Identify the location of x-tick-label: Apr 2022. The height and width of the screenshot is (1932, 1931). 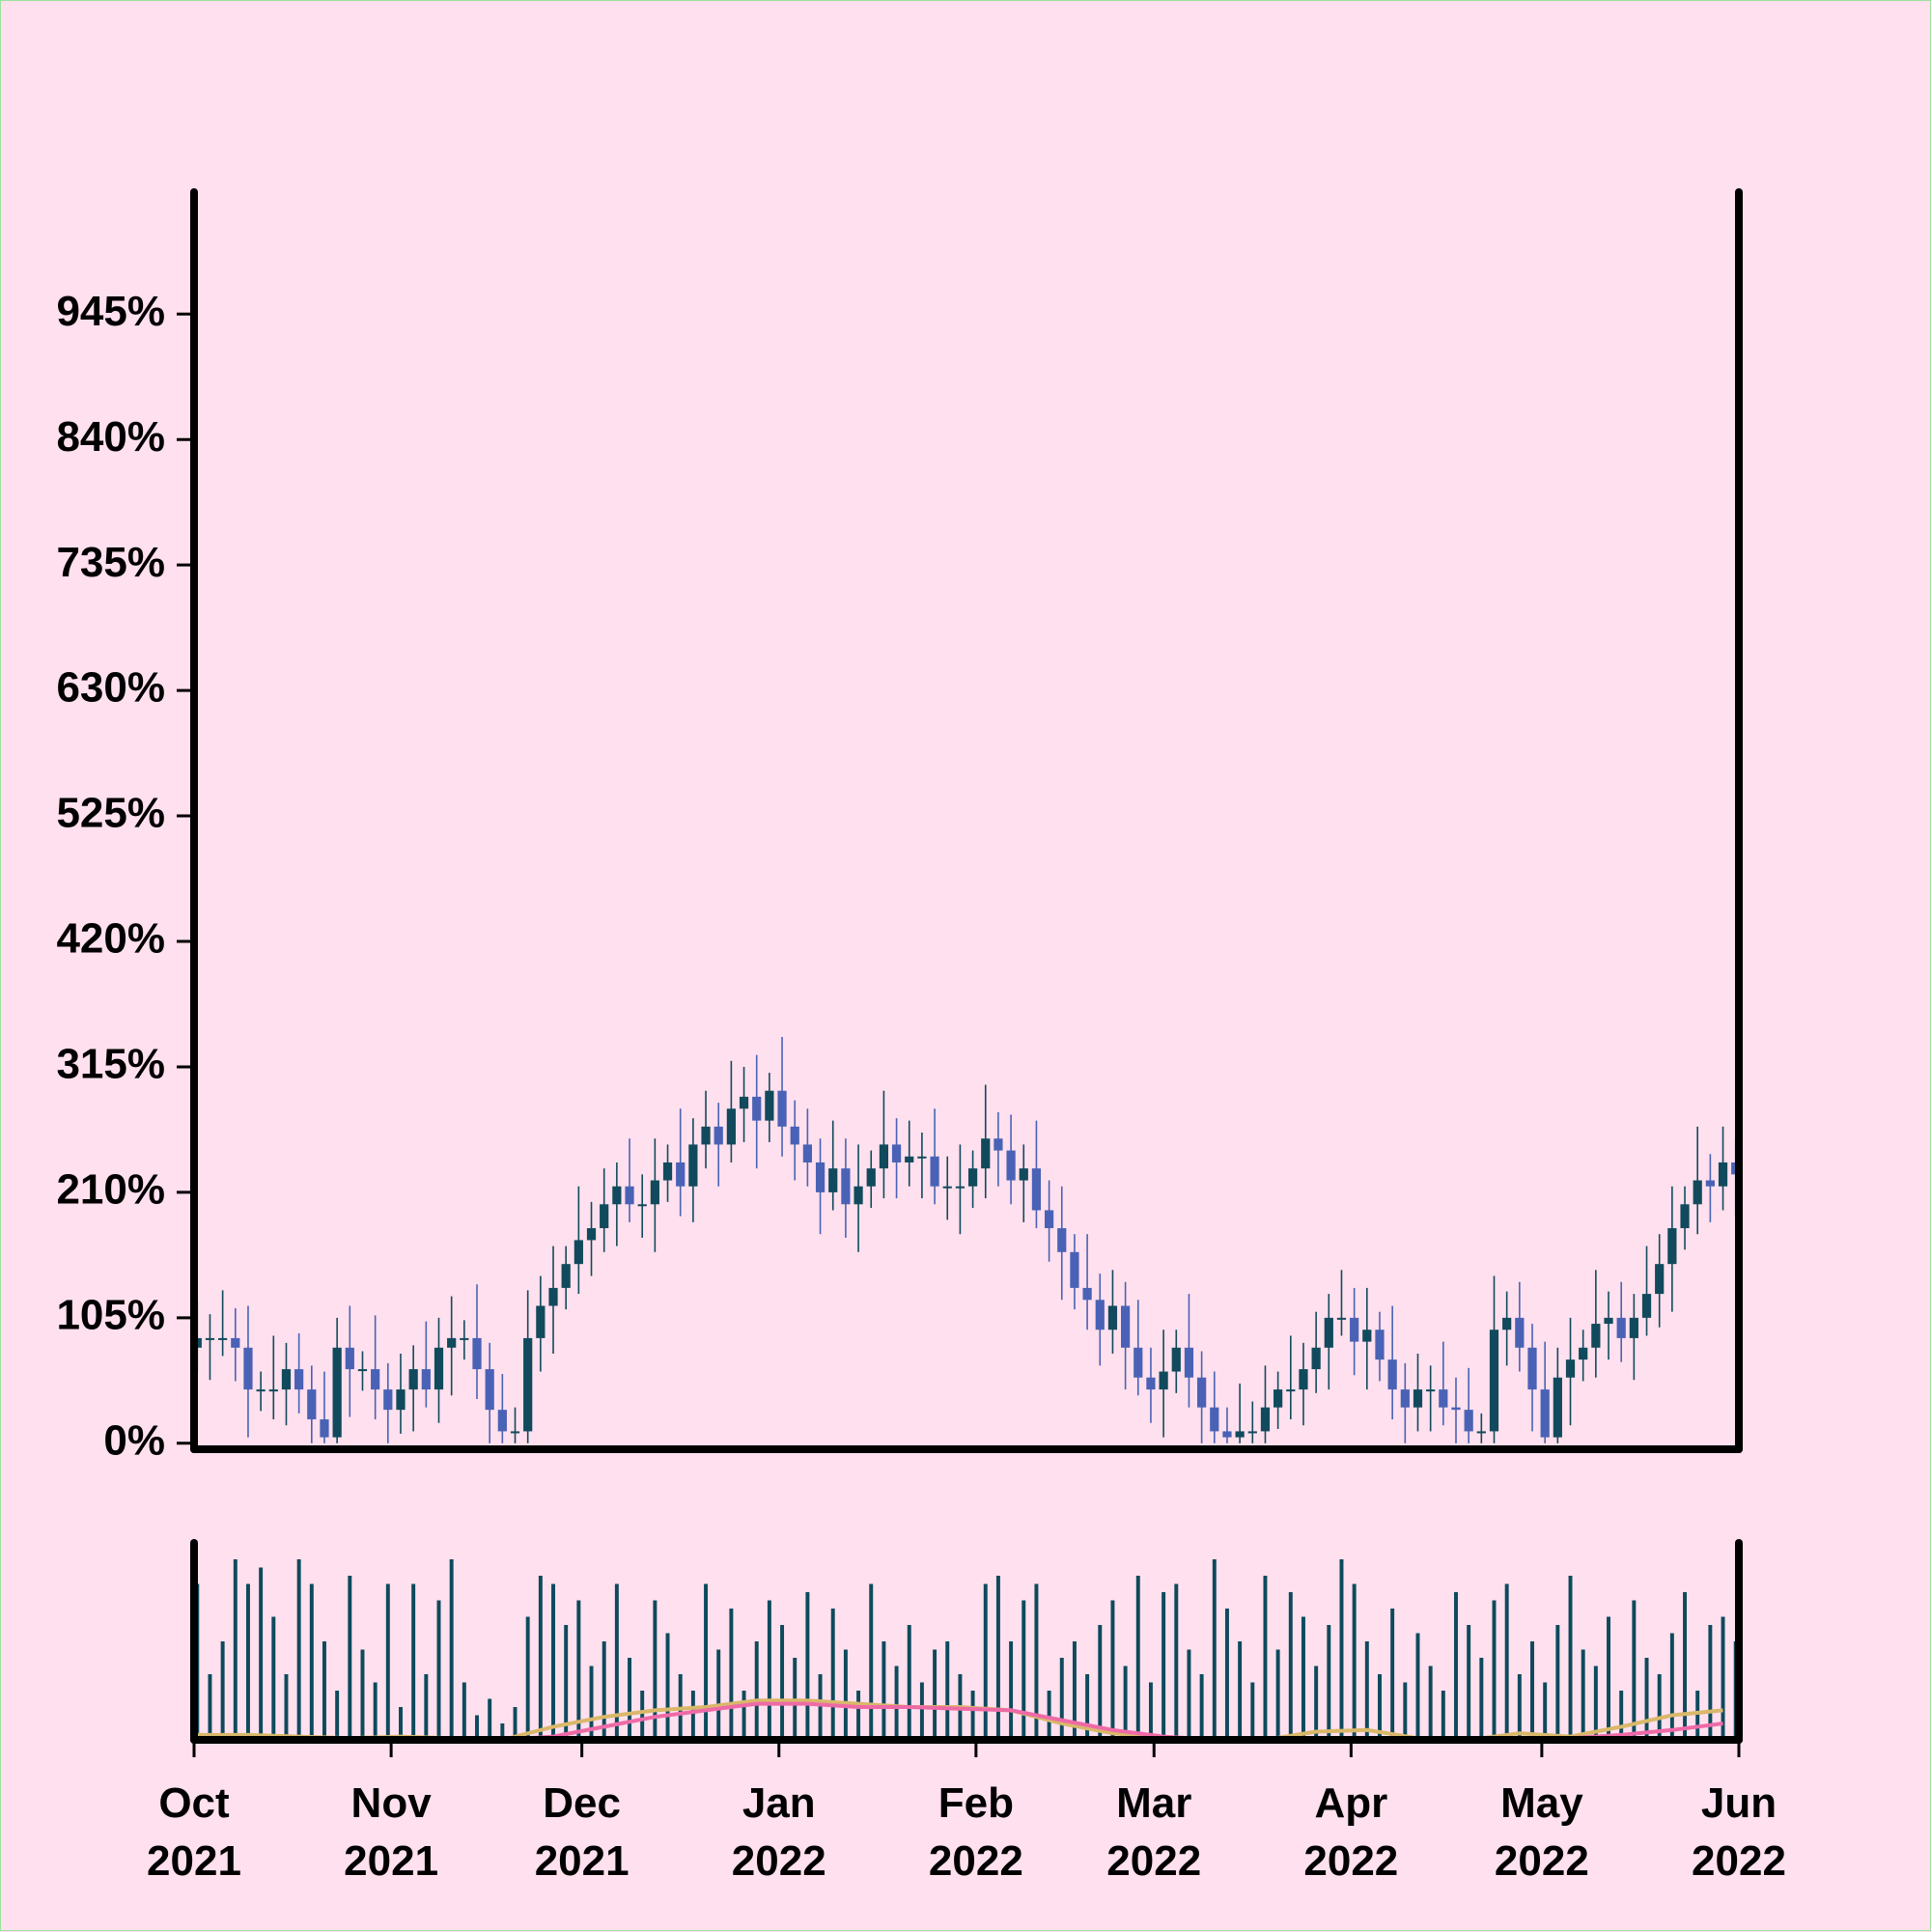
(1351, 1832).